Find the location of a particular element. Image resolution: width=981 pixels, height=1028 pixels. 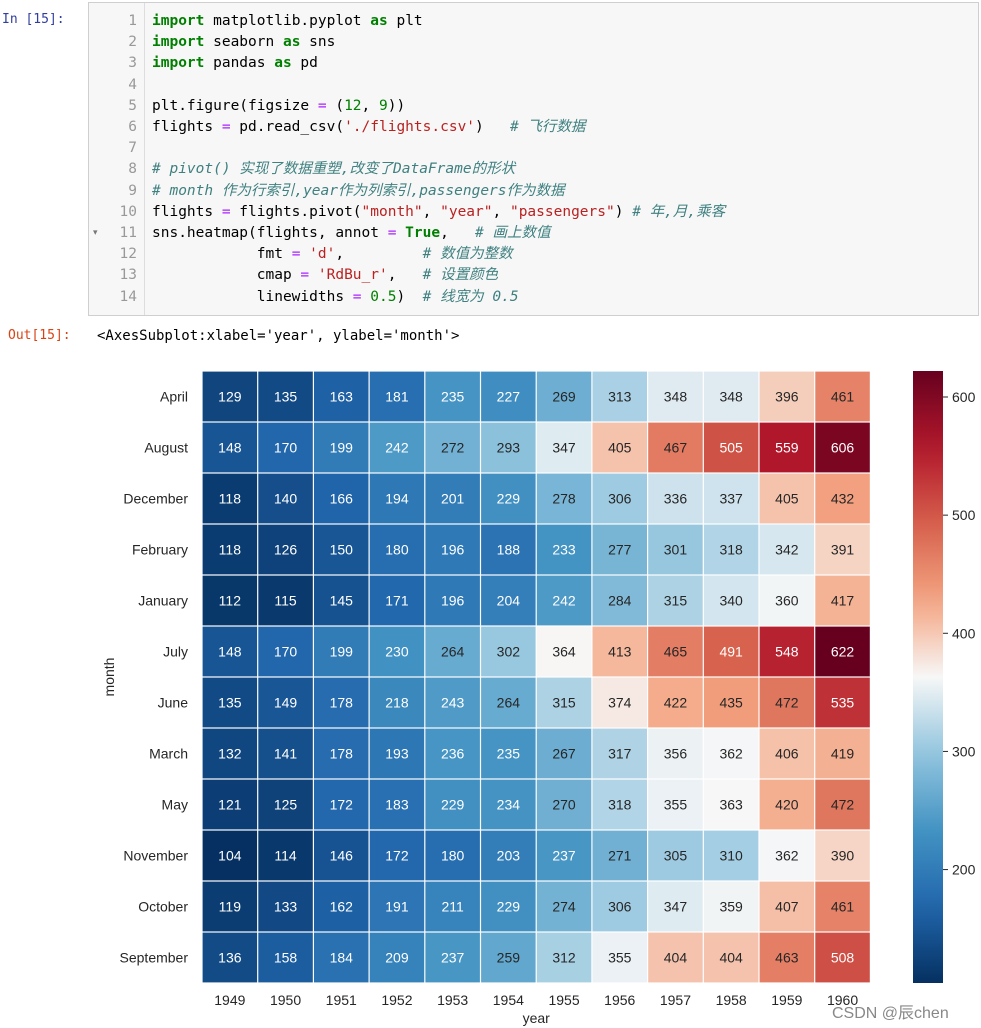

cell-value-label: 234 is located at coordinates (509, 805).